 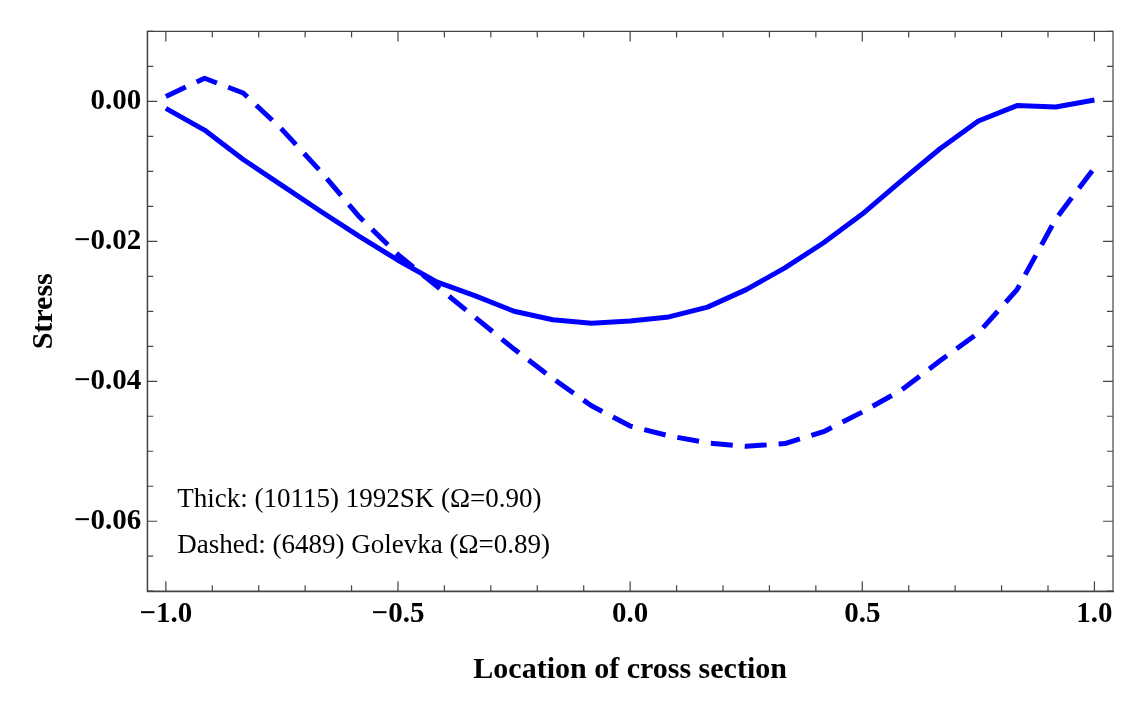 What do you see at coordinates (41, 311) in the screenshot?
I see `y-axis-title: Stress` at bounding box center [41, 311].